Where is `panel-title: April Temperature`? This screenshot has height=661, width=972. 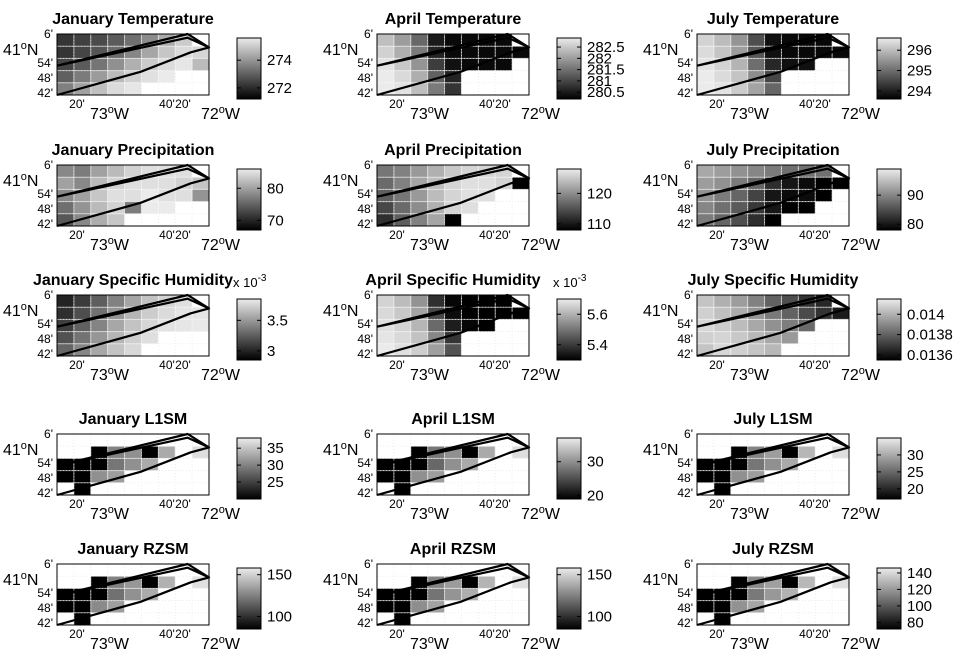
panel-title: April Temperature is located at coordinates (453, 19).